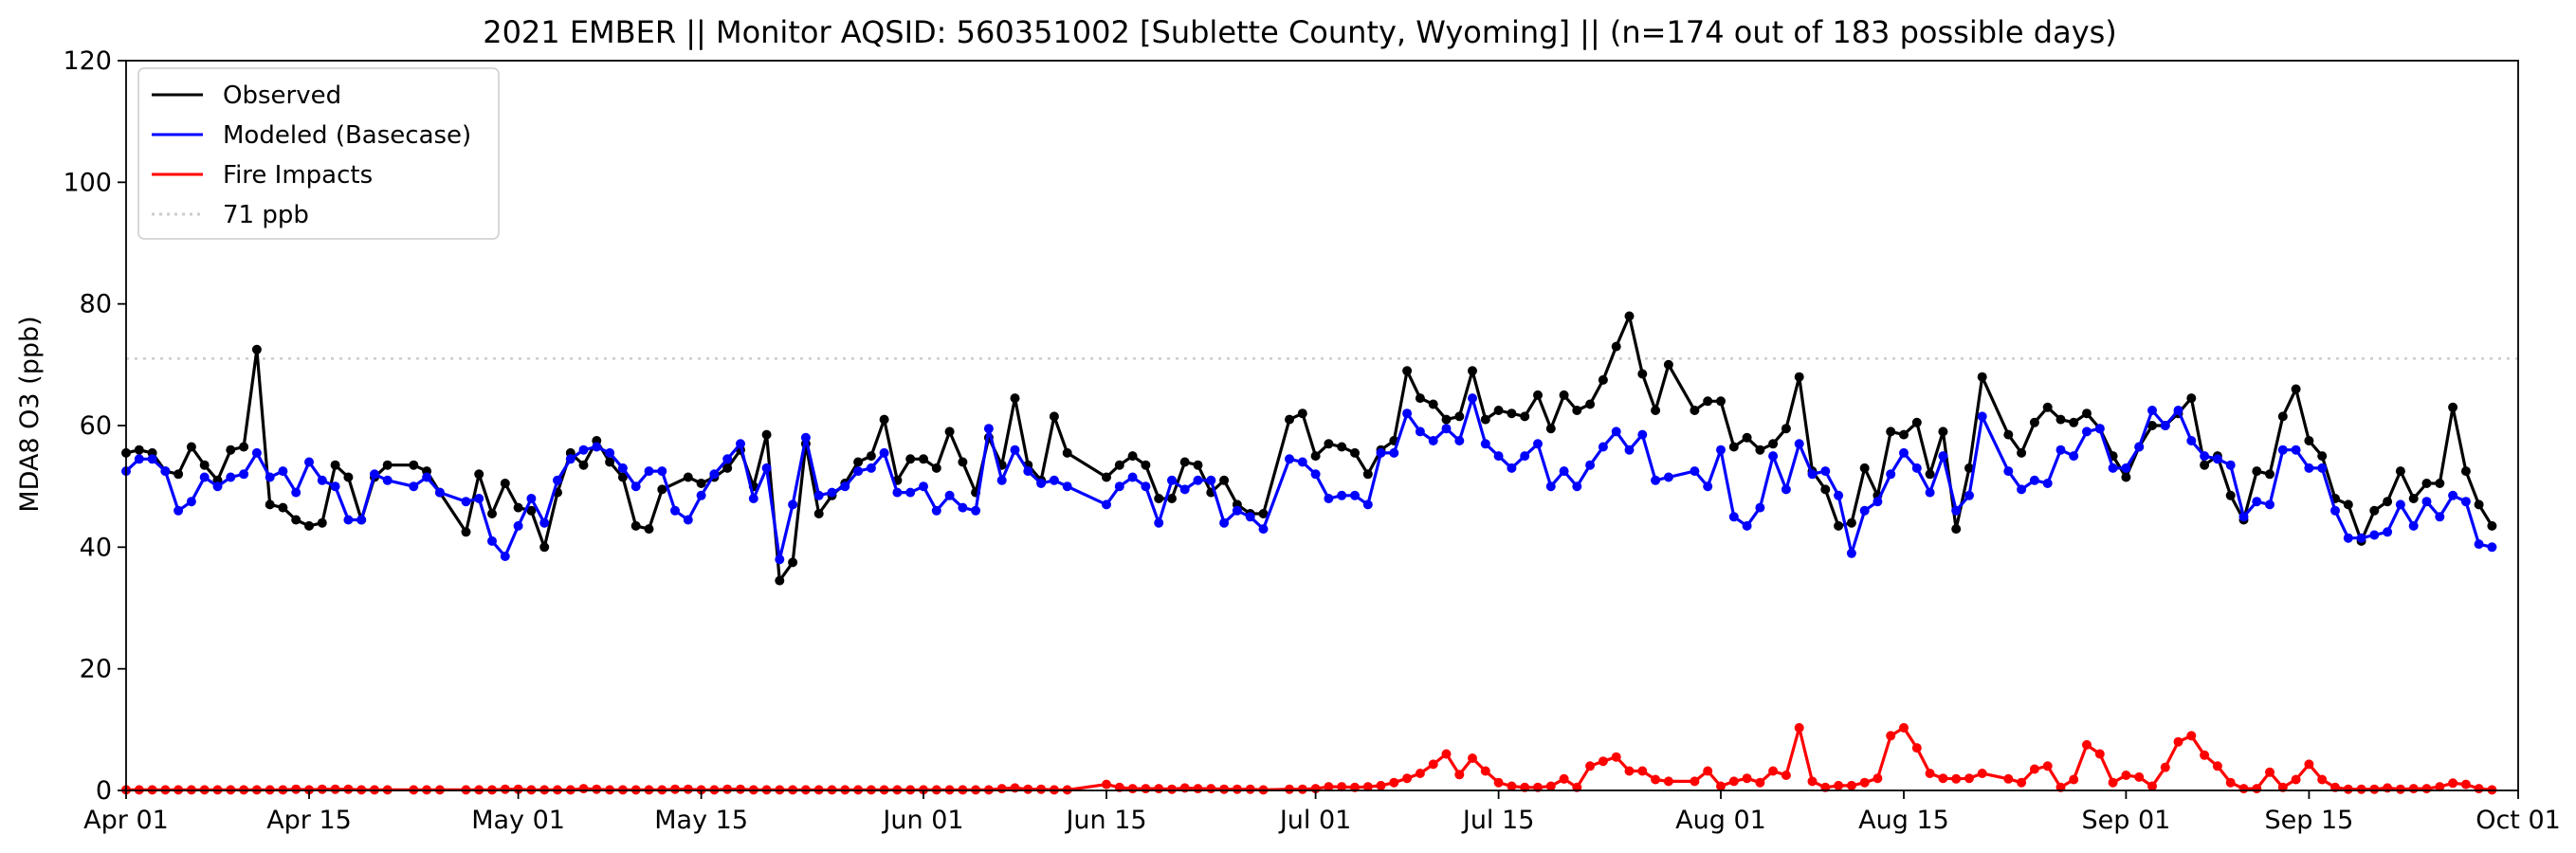  Describe the element at coordinates (104, 791) in the screenshot. I see `y-tick-label: 0` at that location.